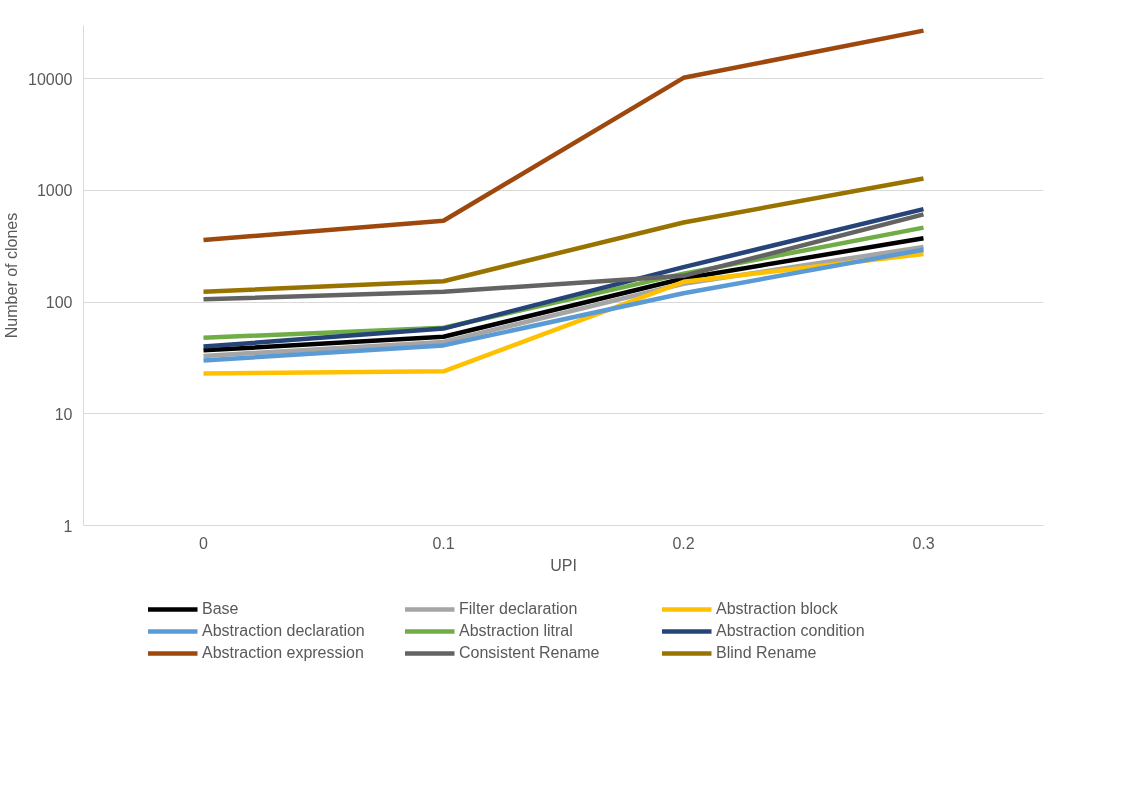  I want to click on legend-label: Abstraction litral, so click(516, 631).